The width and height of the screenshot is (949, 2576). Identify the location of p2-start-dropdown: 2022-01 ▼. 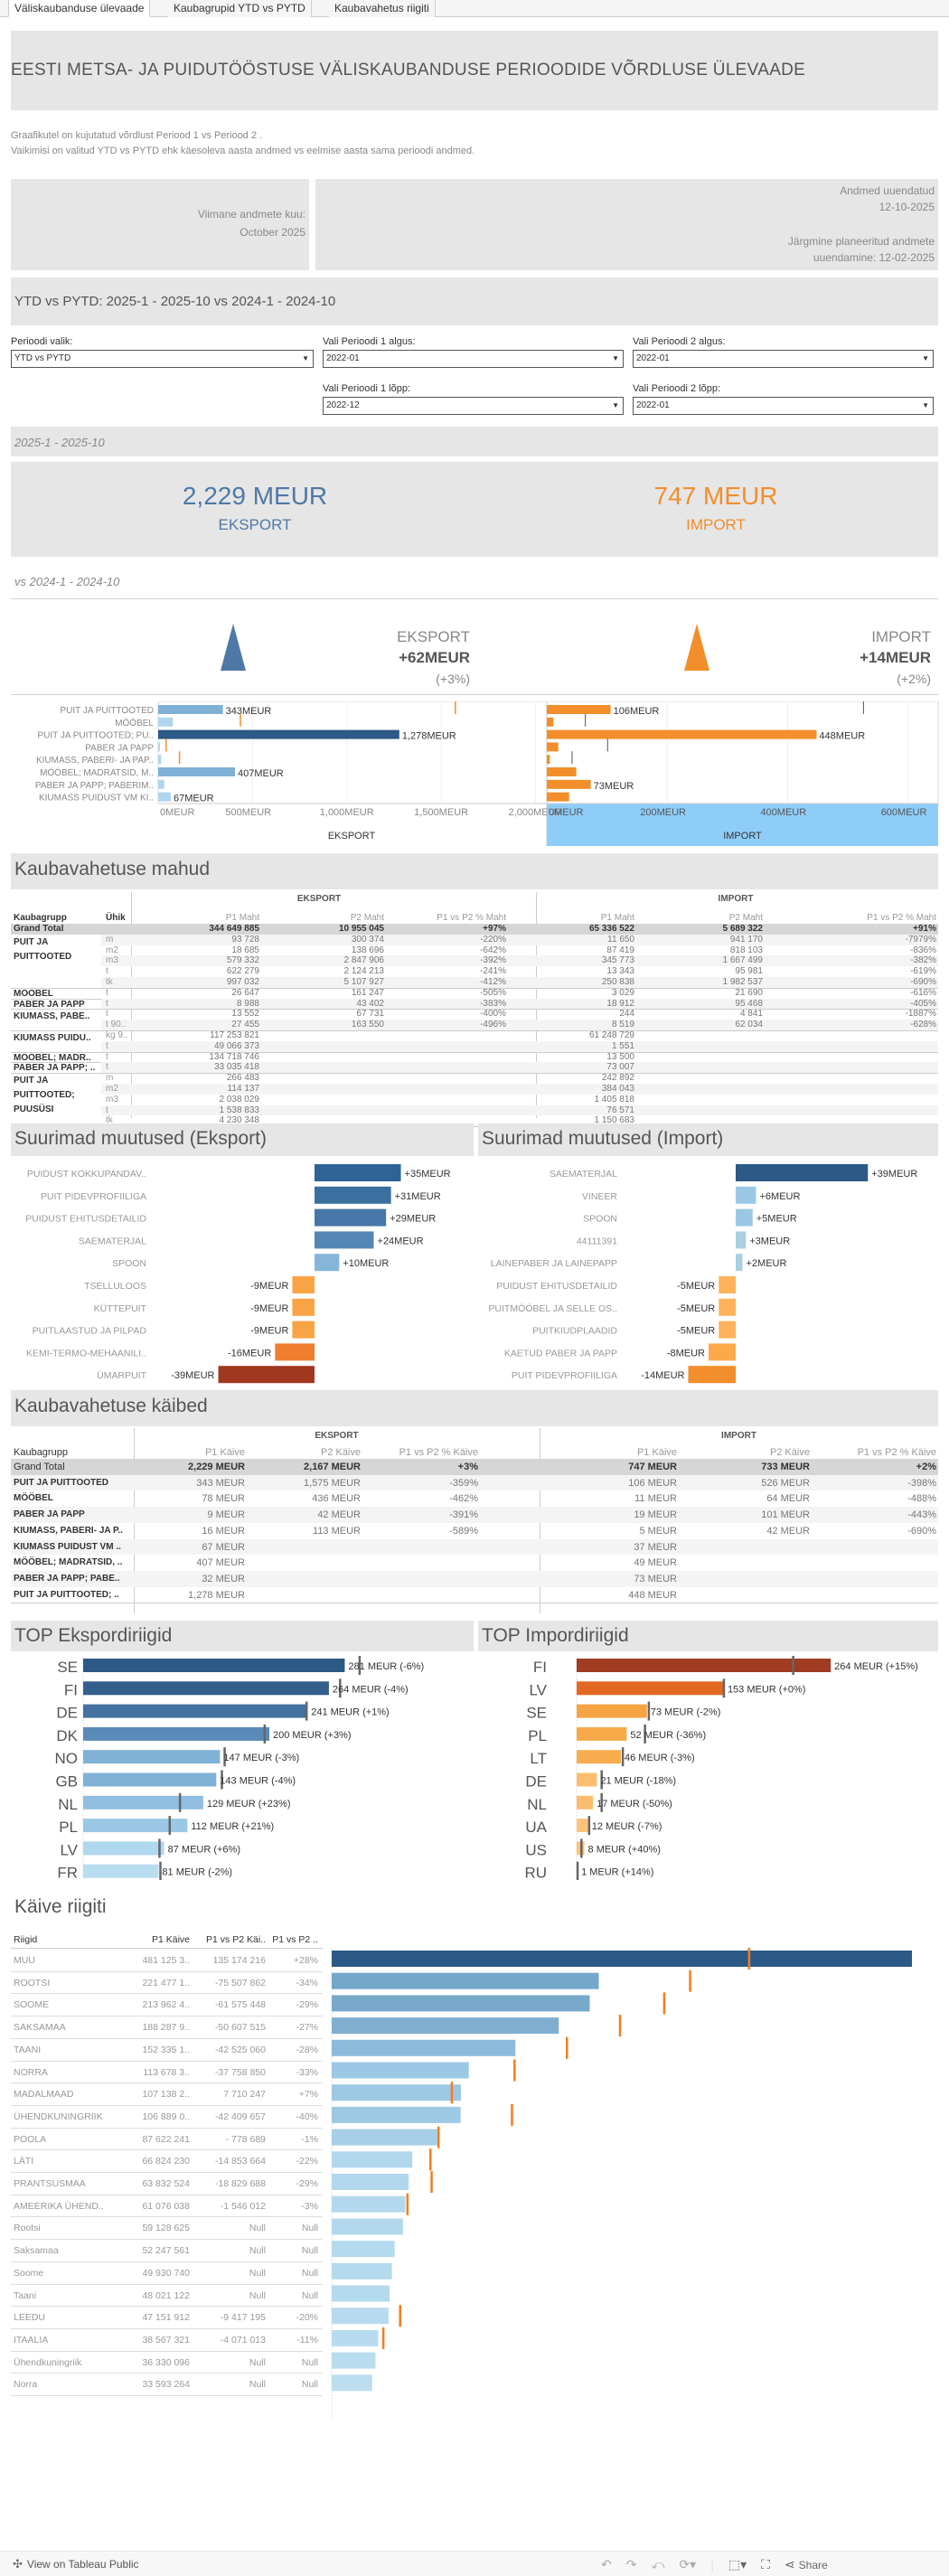
(784, 359).